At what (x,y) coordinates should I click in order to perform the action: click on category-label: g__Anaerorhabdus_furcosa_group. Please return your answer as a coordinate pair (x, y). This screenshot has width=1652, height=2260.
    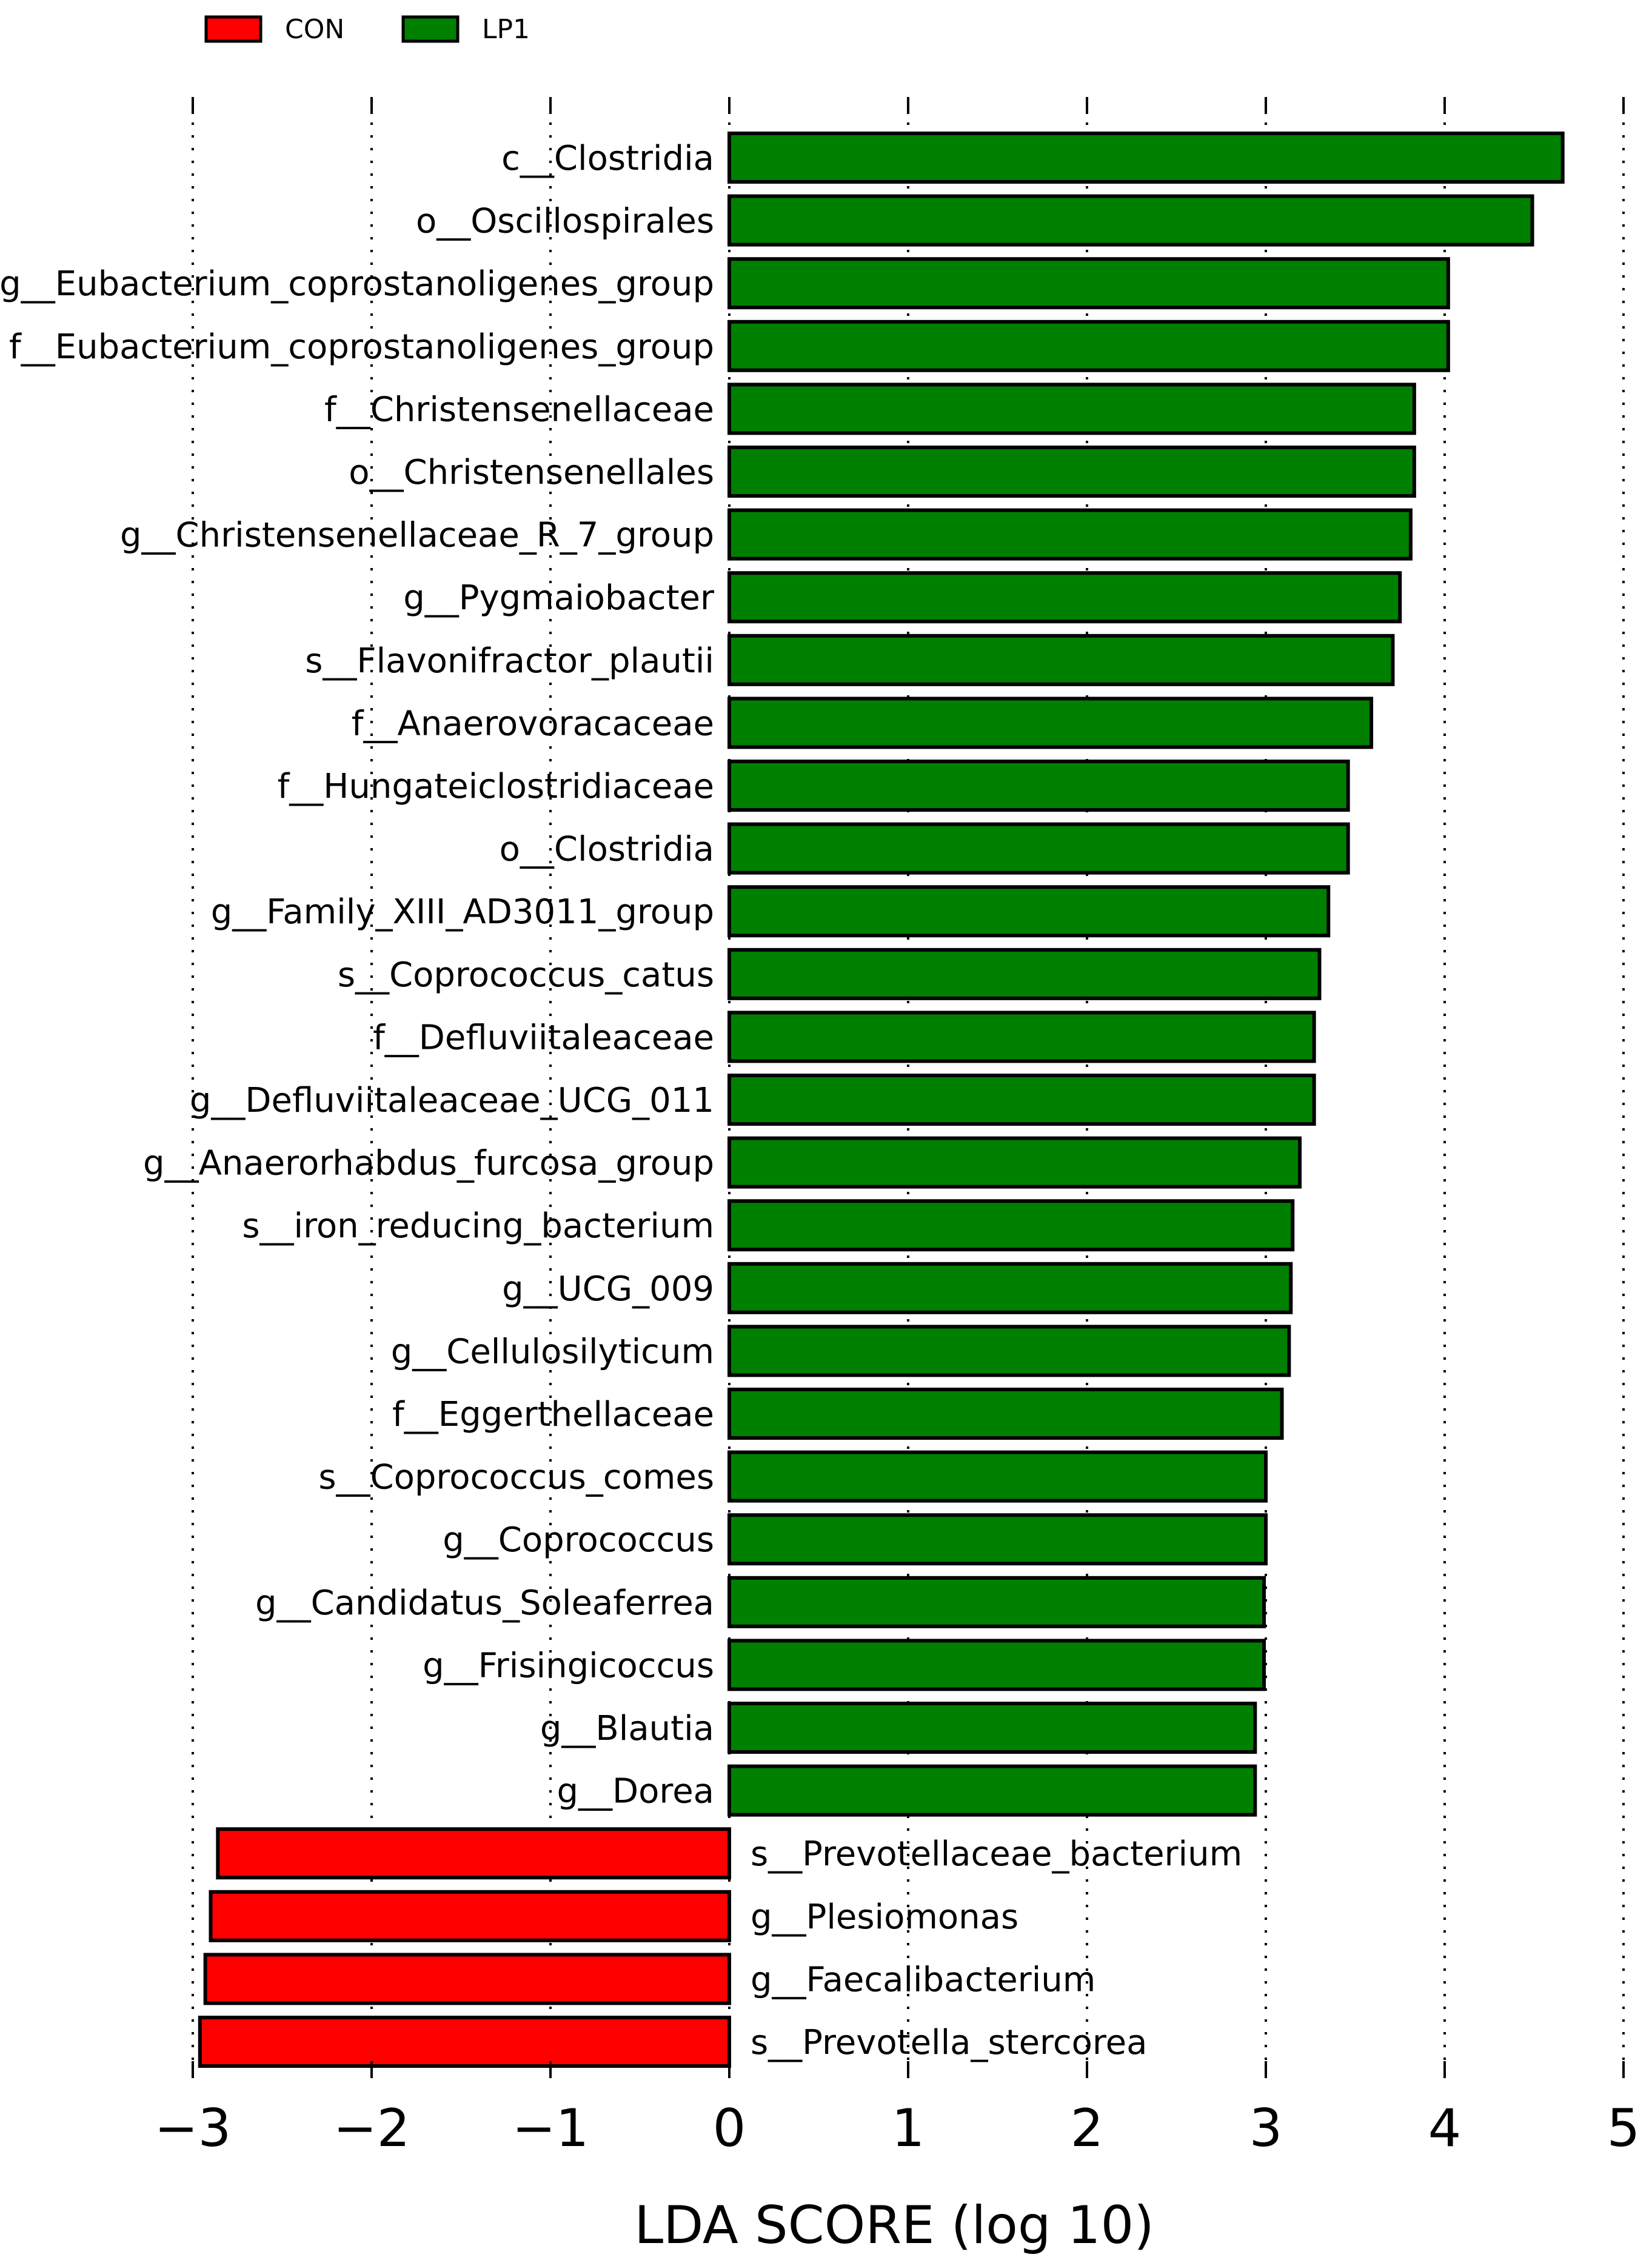
    Looking at the image, I should click on (428, 1163).